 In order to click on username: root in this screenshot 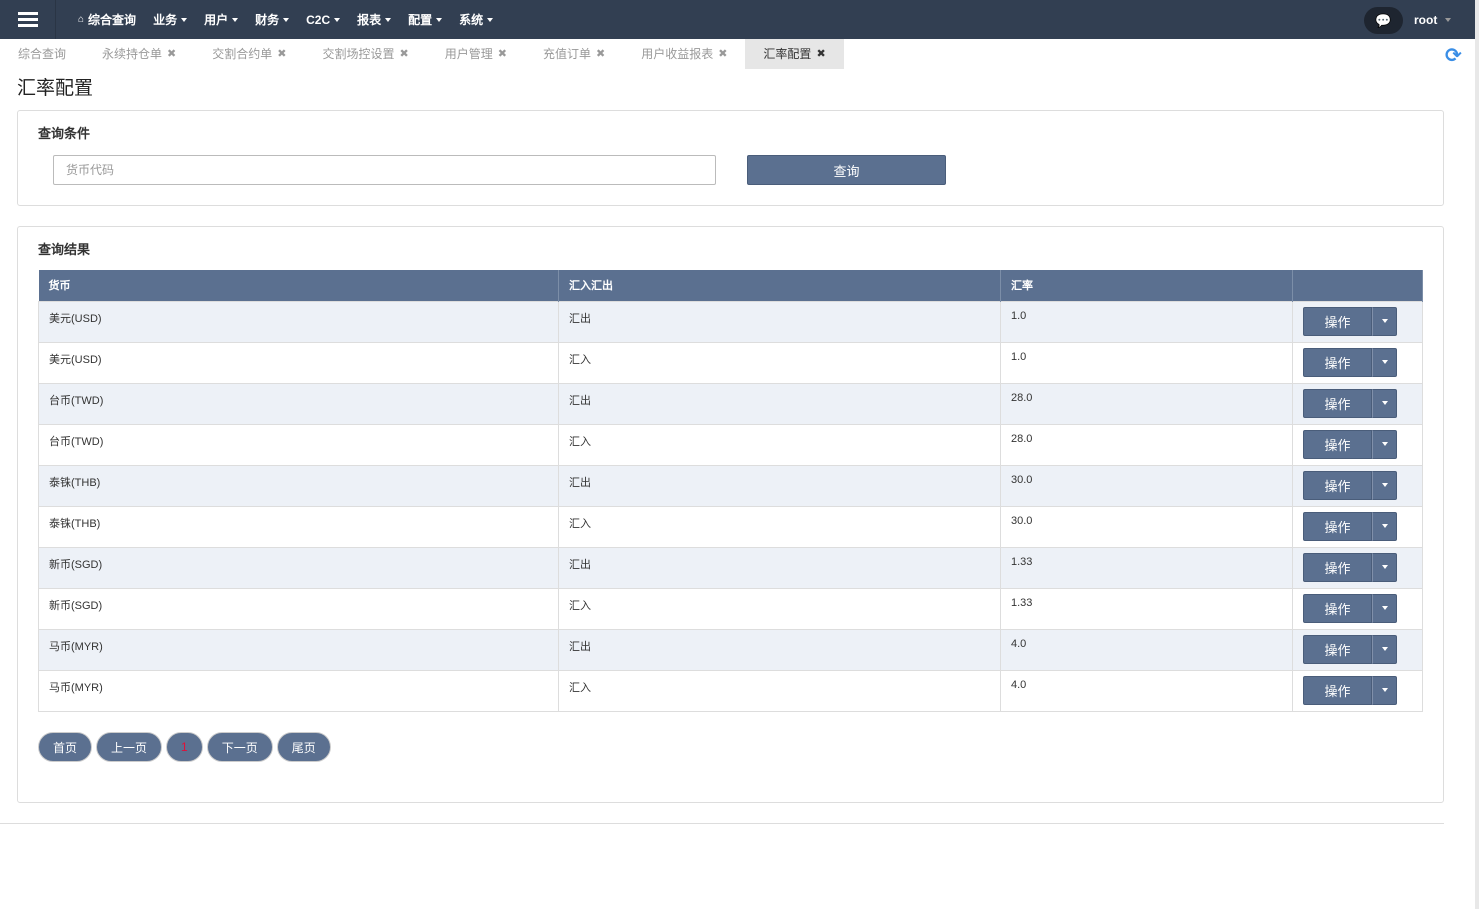, I will do `click(1426, 20)`.